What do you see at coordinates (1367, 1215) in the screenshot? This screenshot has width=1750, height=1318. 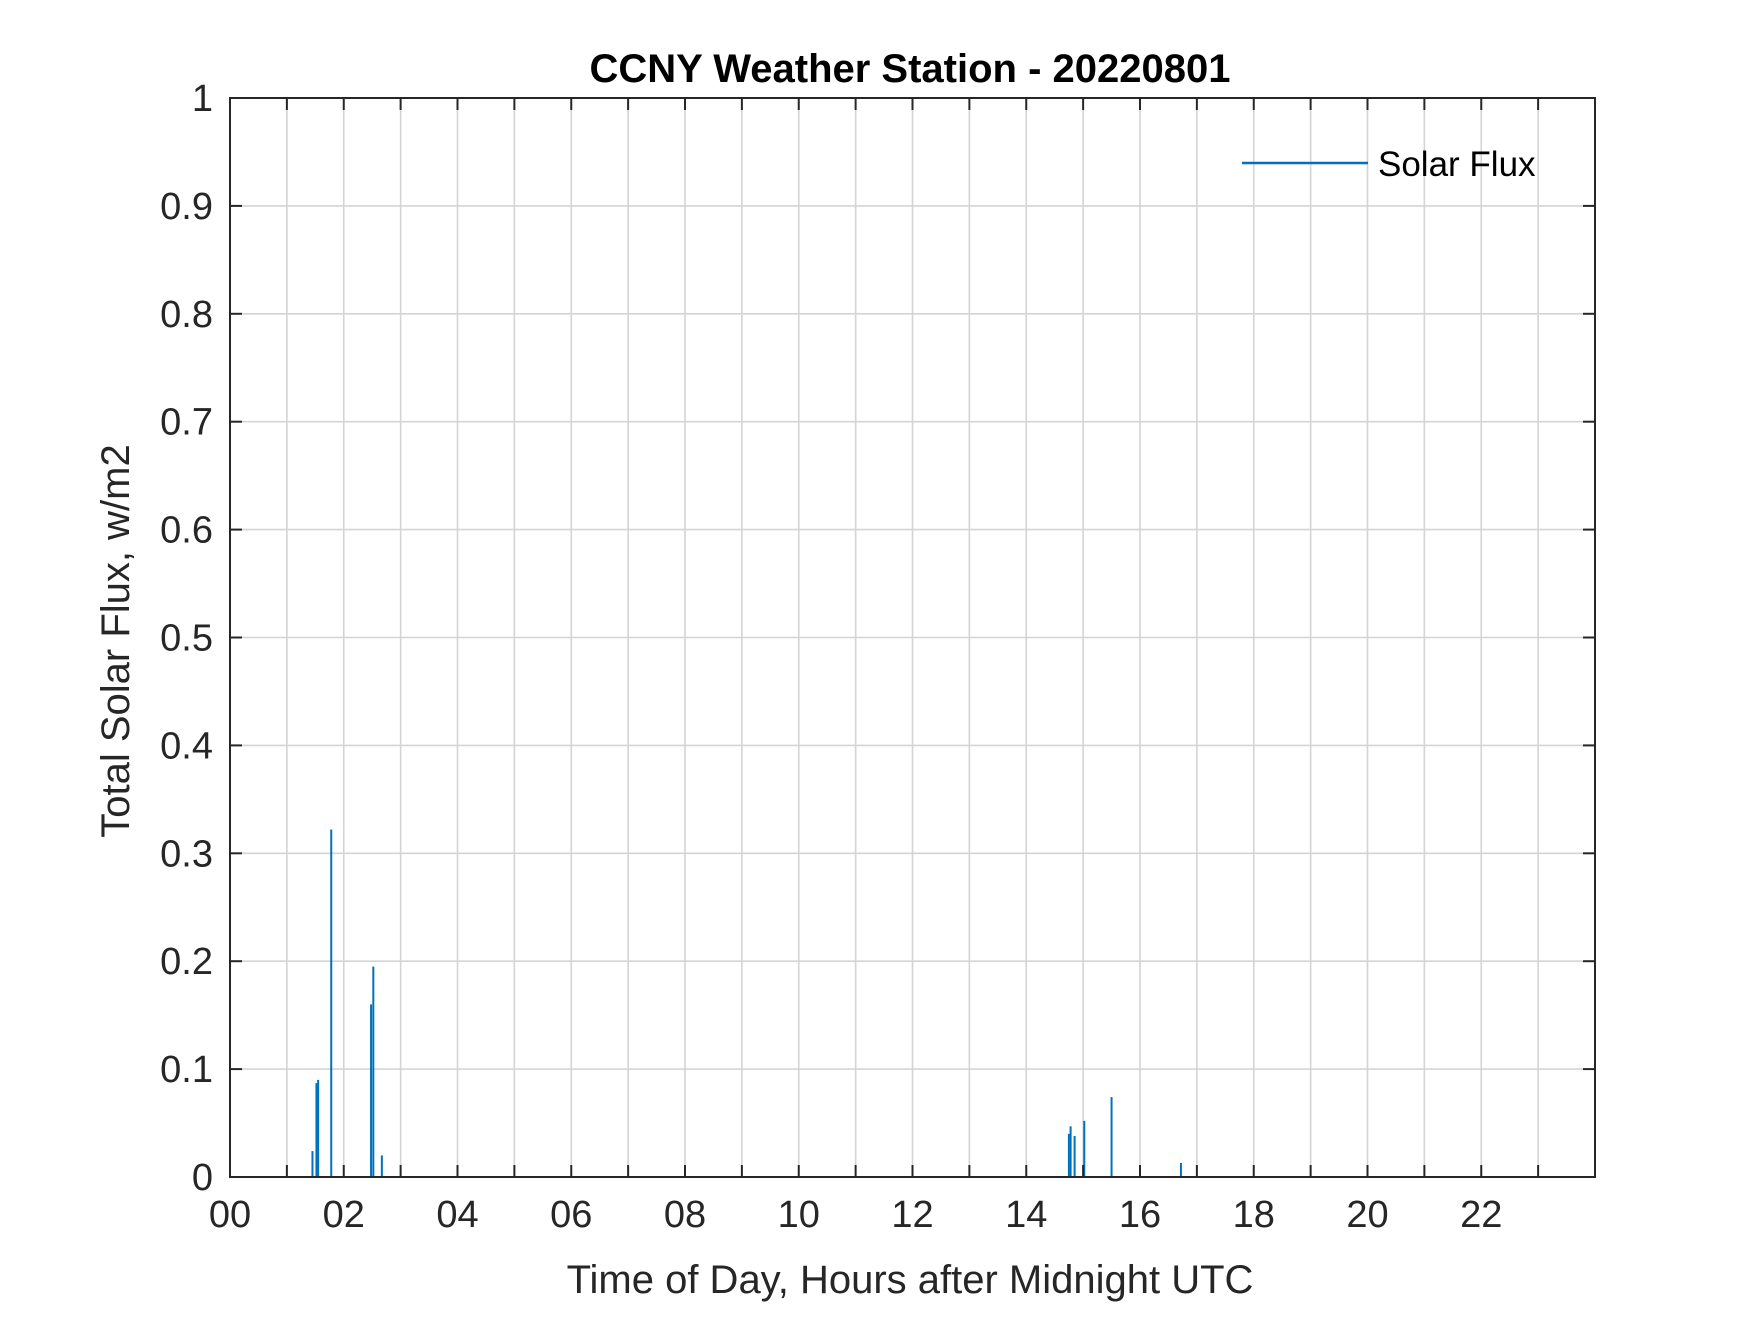 I see `x-tick-label: 20` at bounding box center [1367, 1215].